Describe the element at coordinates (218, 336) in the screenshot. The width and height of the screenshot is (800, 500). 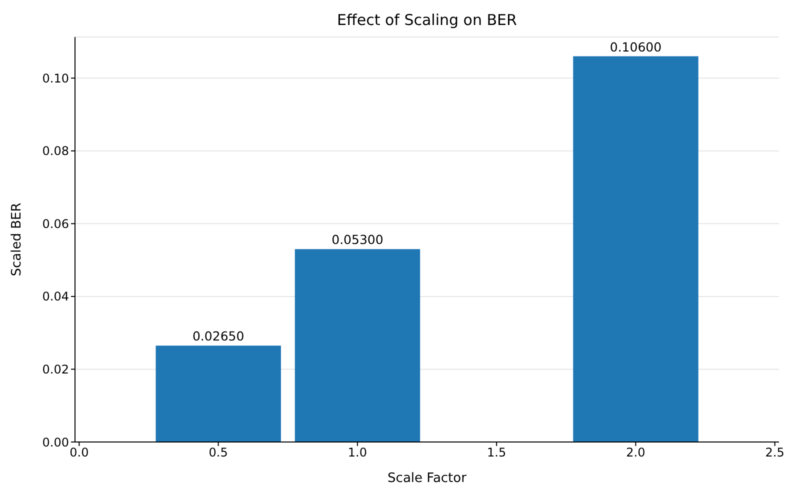
I see `data-label: 0.02650` at that location.